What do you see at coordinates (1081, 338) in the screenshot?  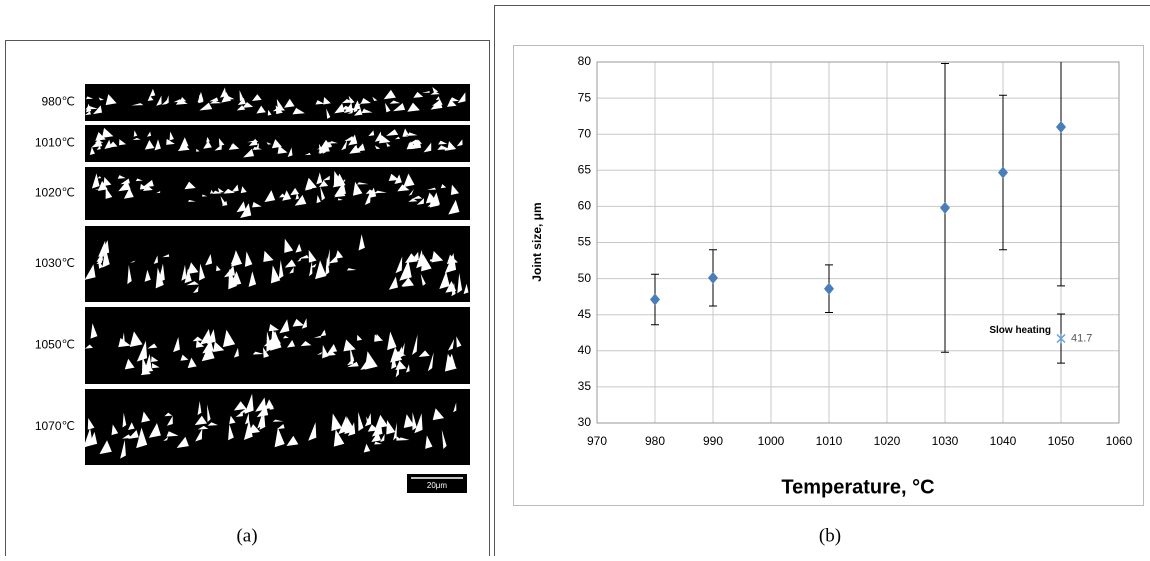 I see `data-label: 41.7` at bounding box center [1081, 338].